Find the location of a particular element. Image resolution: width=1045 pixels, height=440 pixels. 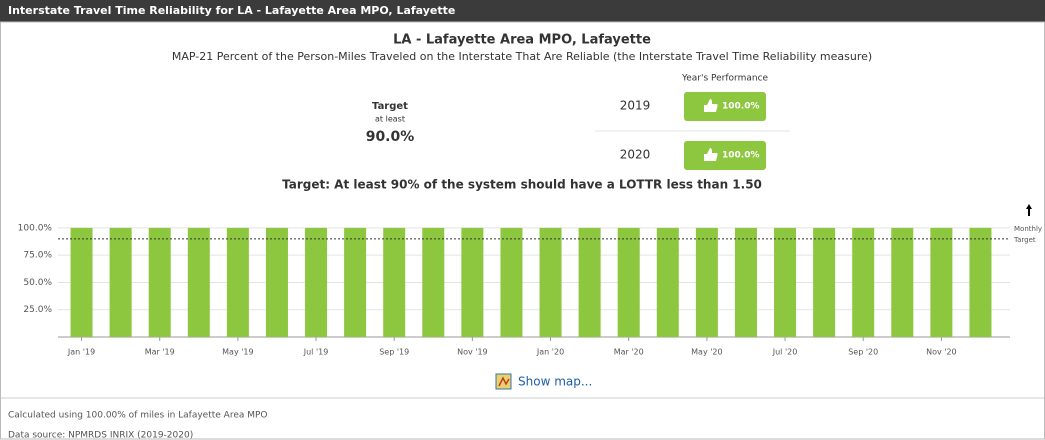

x-tick-label: Mar '19 is located at coordinates (160, 352).